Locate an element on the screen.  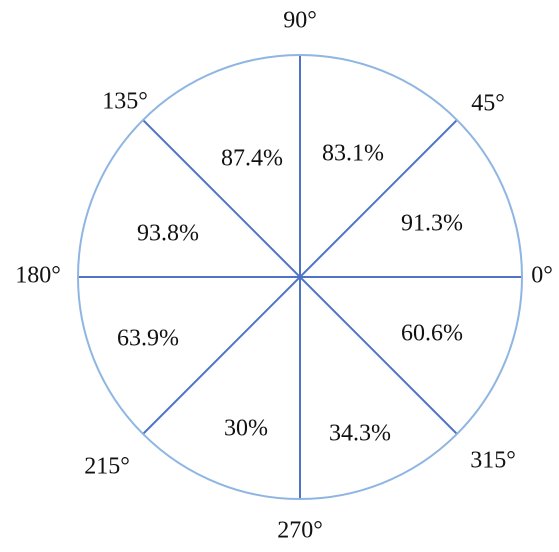
sector-label: 60.6% is located at coordinates (432, 334).